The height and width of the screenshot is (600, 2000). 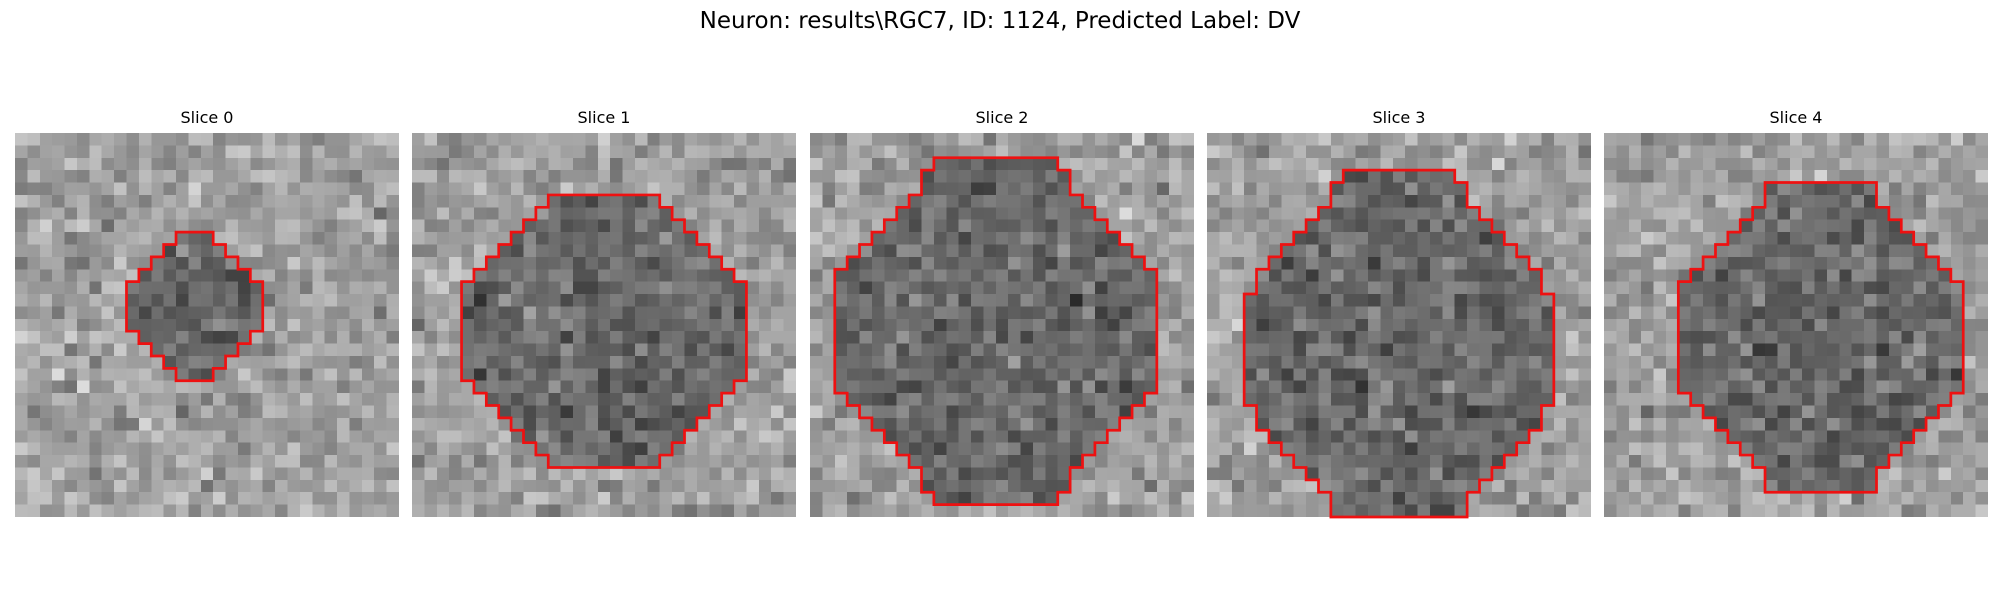 I want to click on slice-title: Slice 1, so click(x=604, y=117).